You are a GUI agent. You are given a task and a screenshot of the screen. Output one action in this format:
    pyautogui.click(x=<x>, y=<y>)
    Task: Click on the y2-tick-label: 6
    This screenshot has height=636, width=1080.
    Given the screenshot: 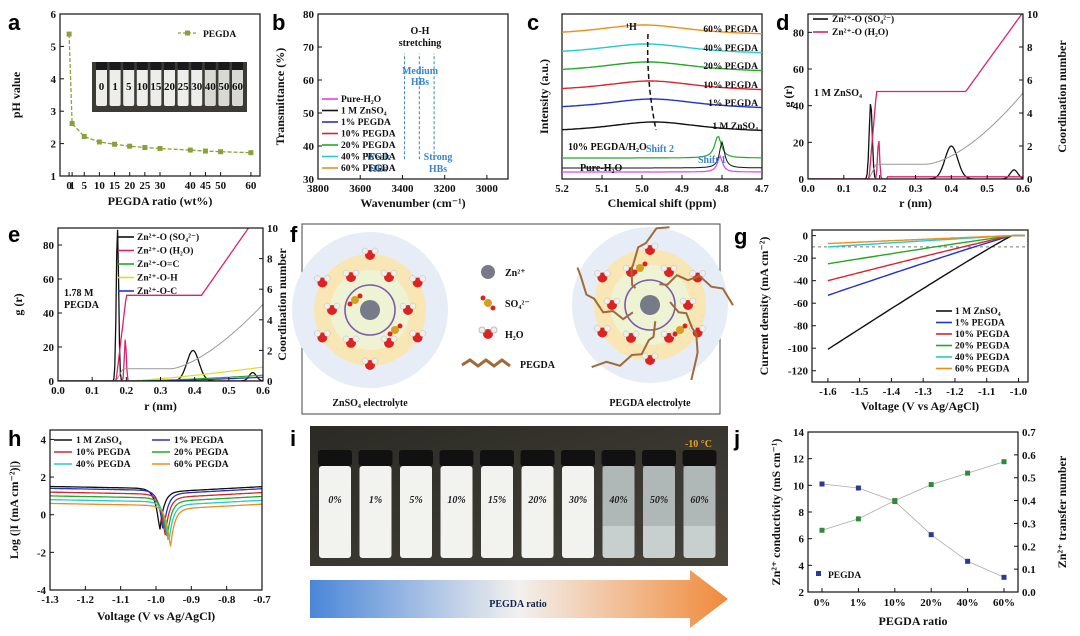 What is the action you would take?
    pyautogui.click(x=270, y=290)
    